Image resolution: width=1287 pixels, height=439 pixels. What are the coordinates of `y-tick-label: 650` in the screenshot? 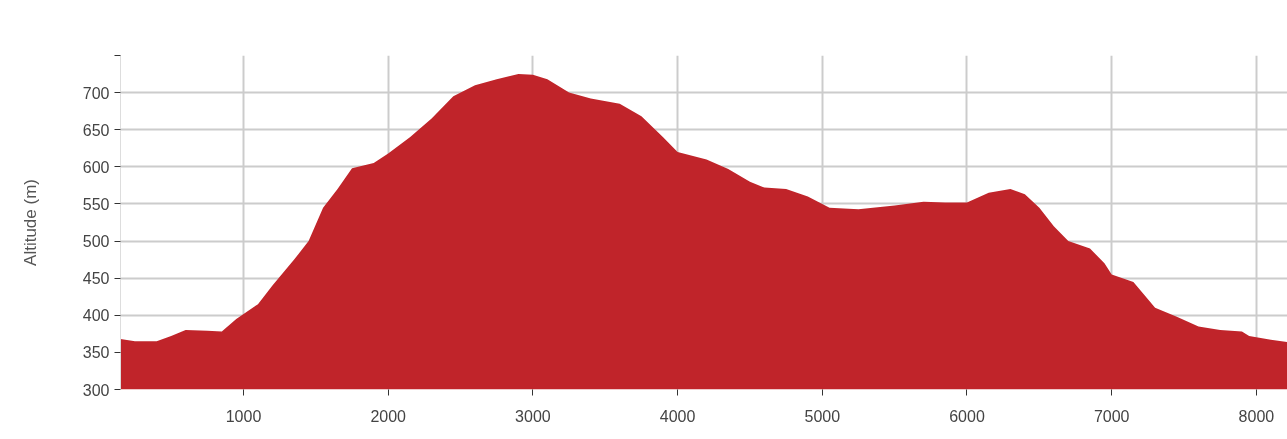 It's located at (96, 130).